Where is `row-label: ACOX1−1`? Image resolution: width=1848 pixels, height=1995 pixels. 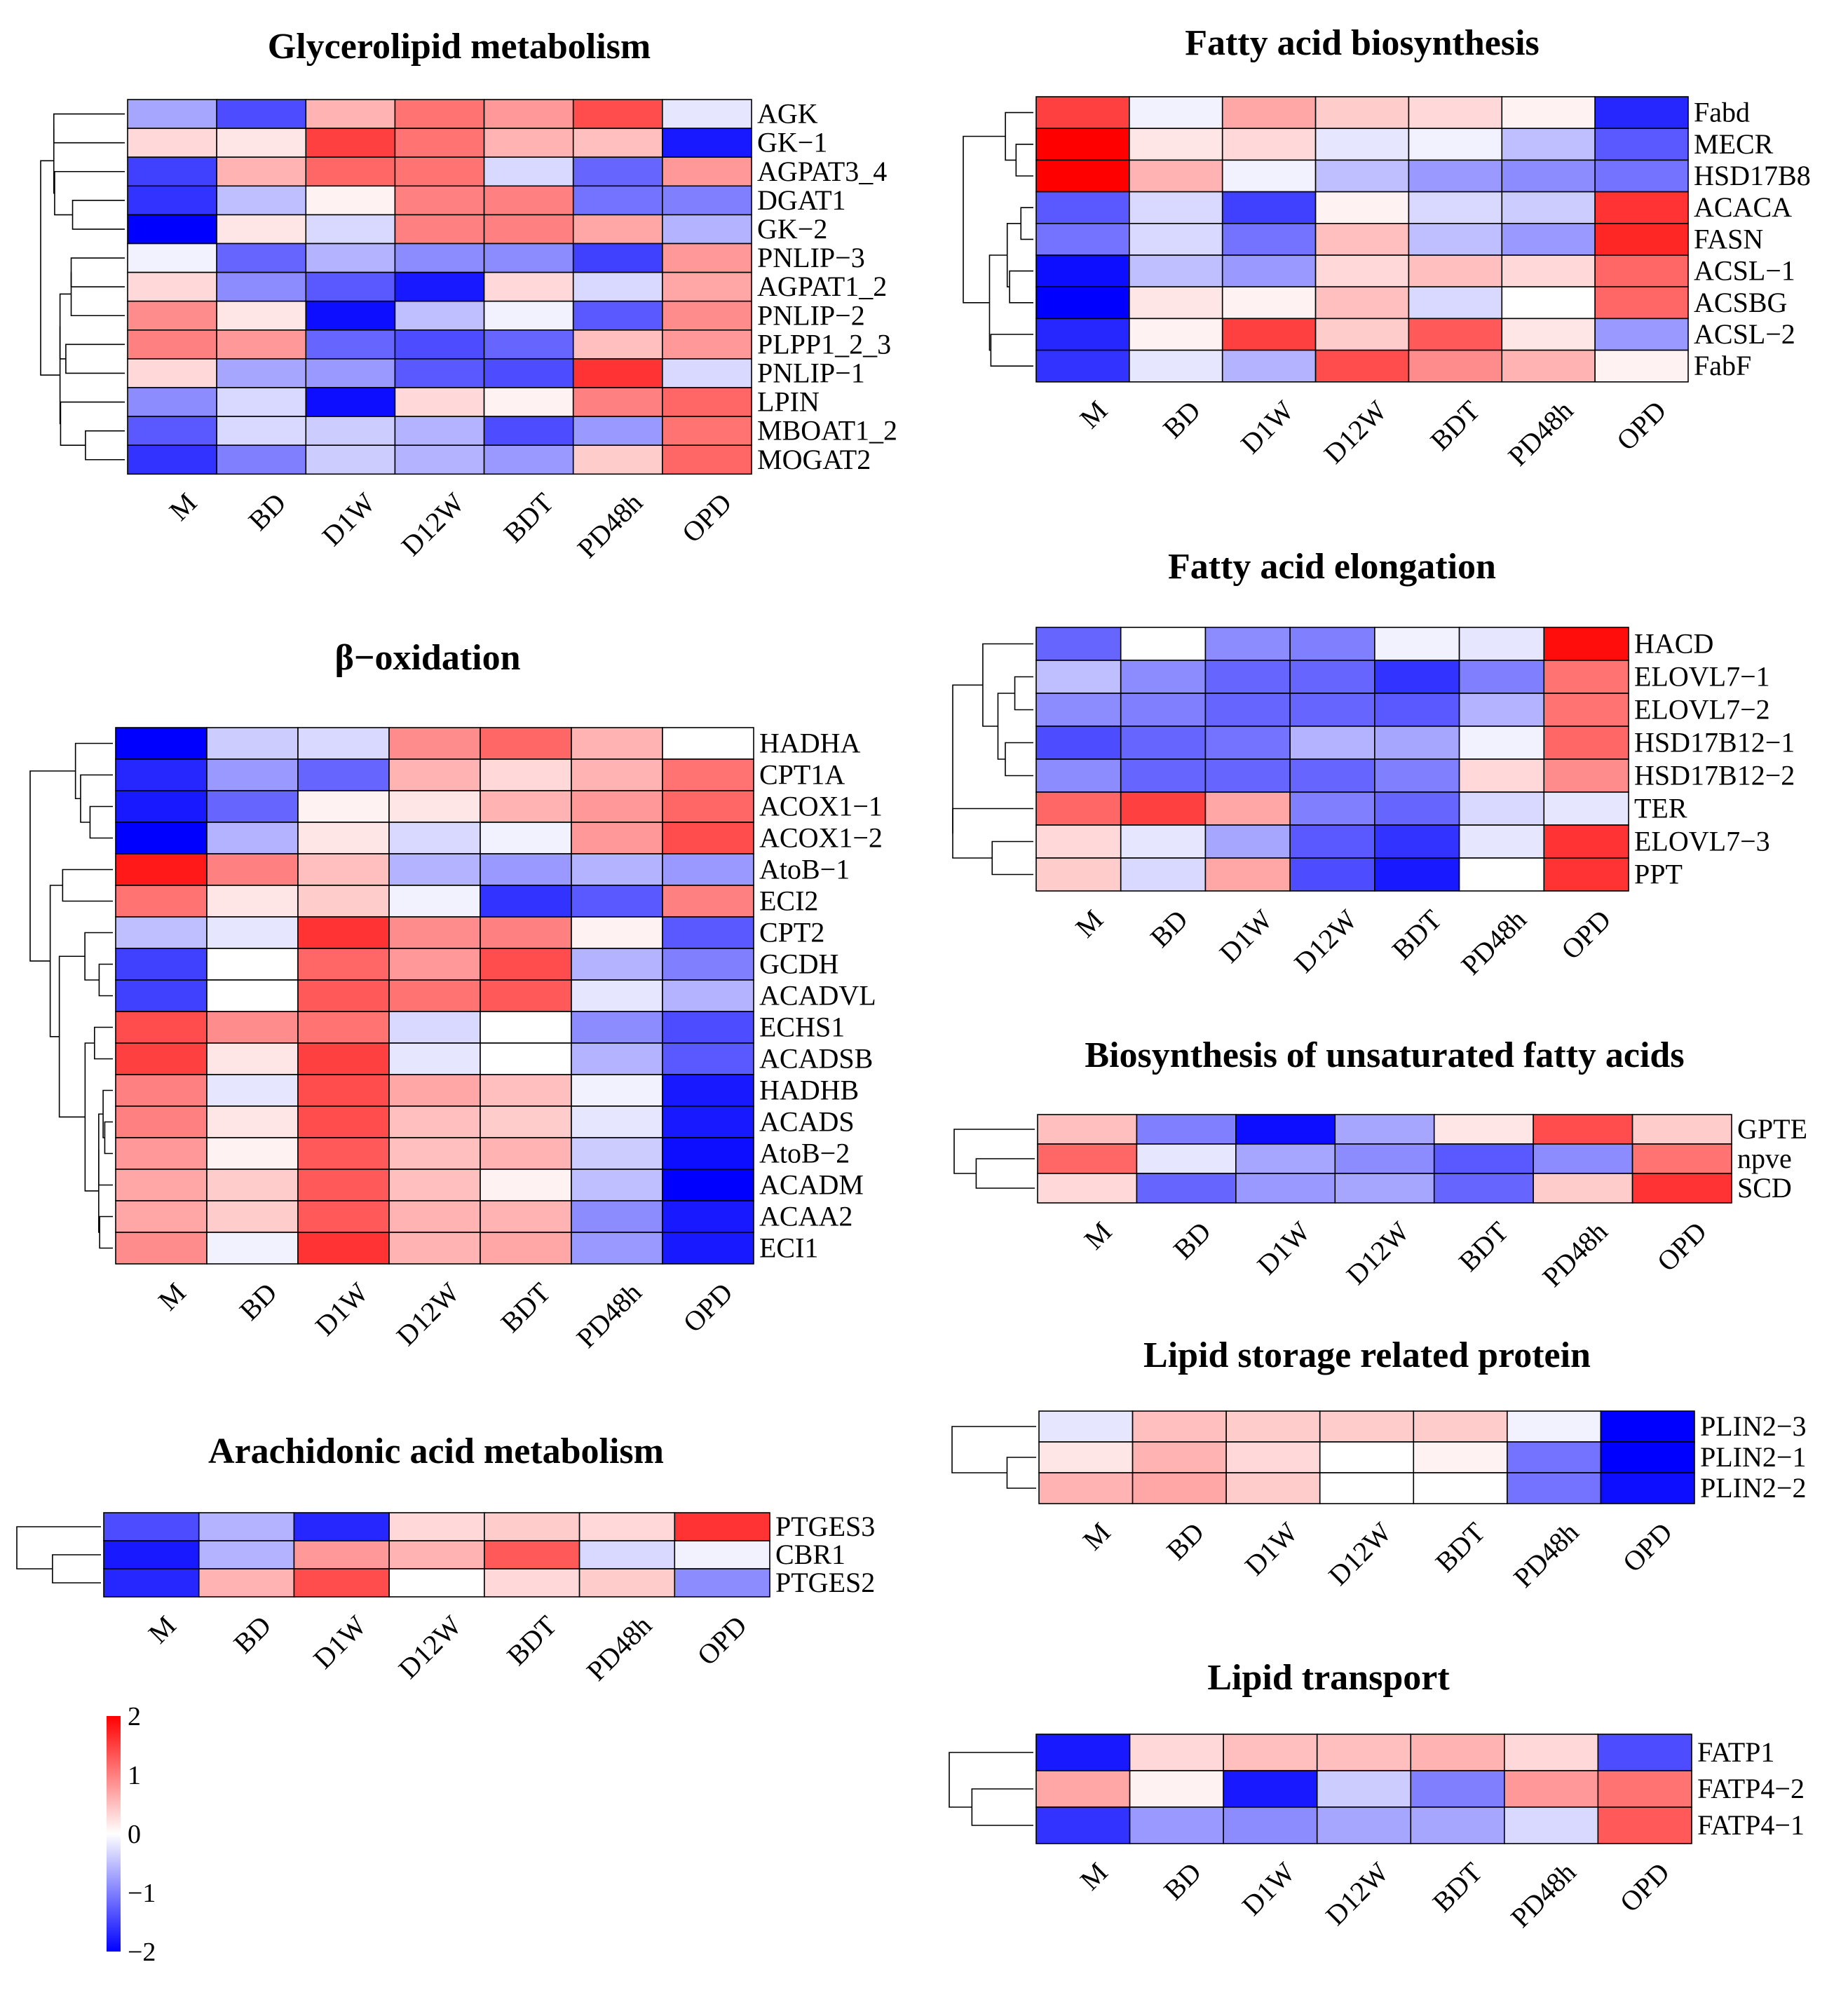 row-label: ACOX1−1 is located at coordinates (821, 806).